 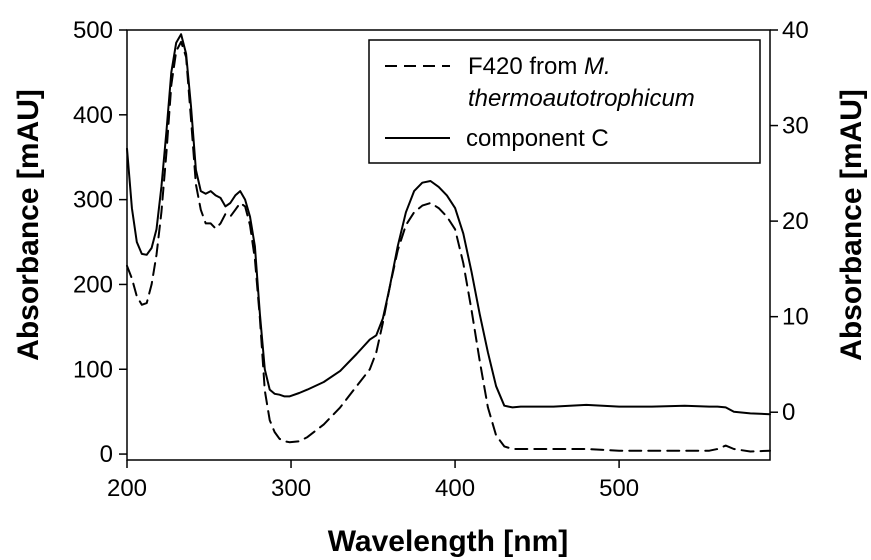 I want to click on y-axis-right: 0 10 20 30 40, so click(x=789, y=221).